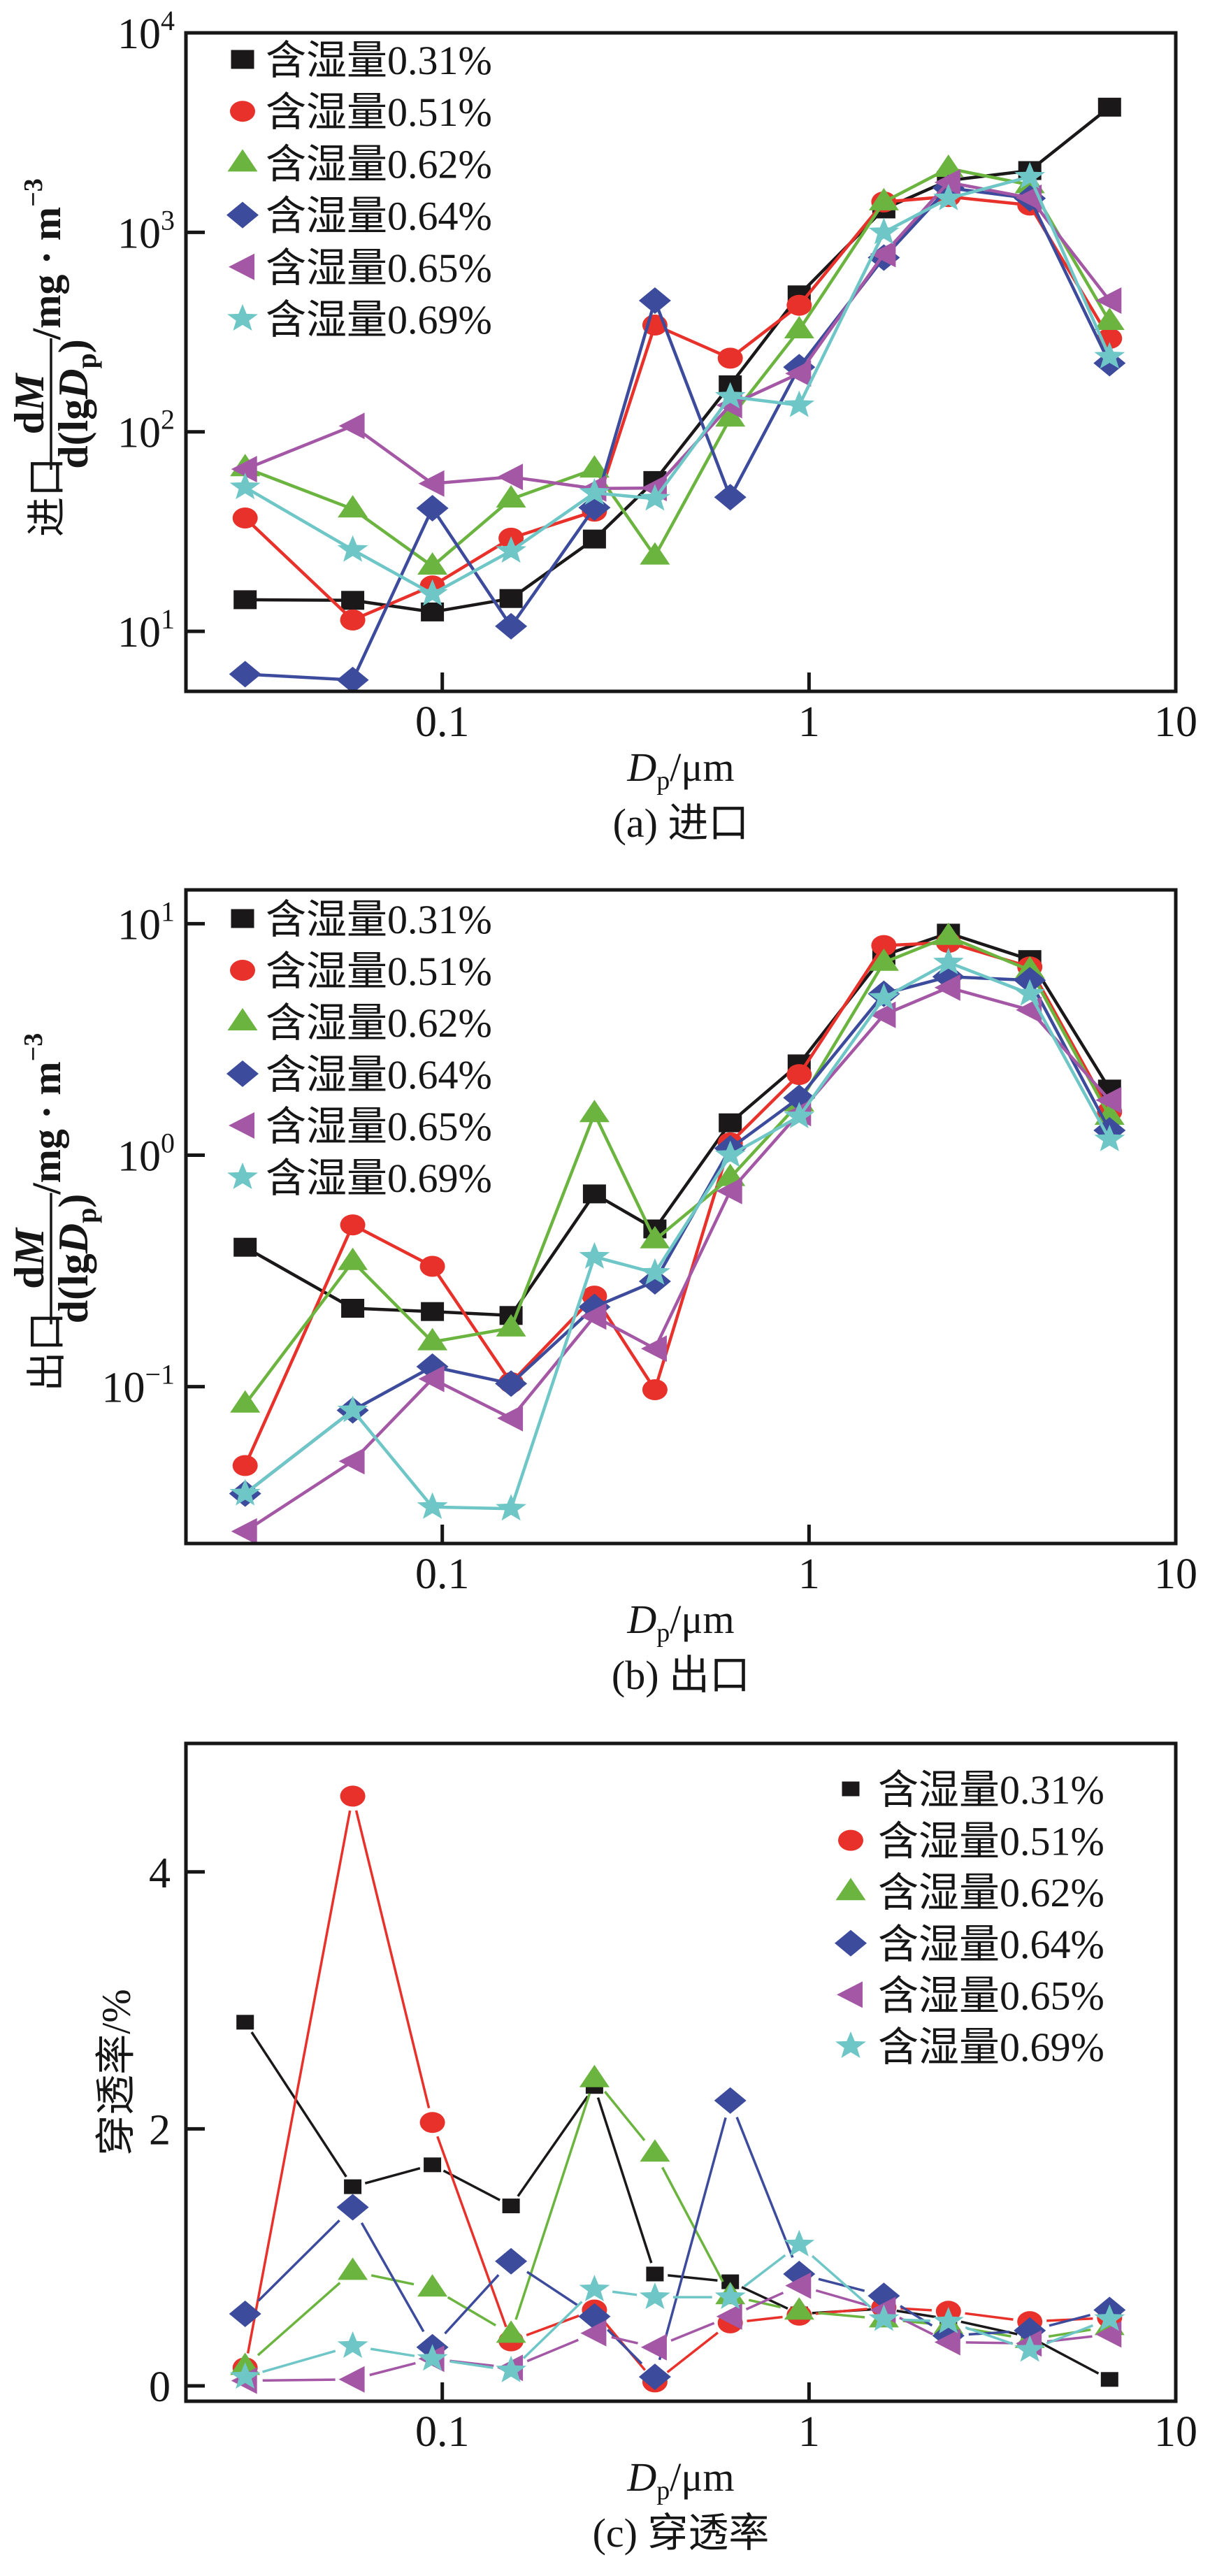 The width and height of the screenshot is (1217, 2576). I want to click on y-tick-label-exponent: 0, so click(168, 1142).